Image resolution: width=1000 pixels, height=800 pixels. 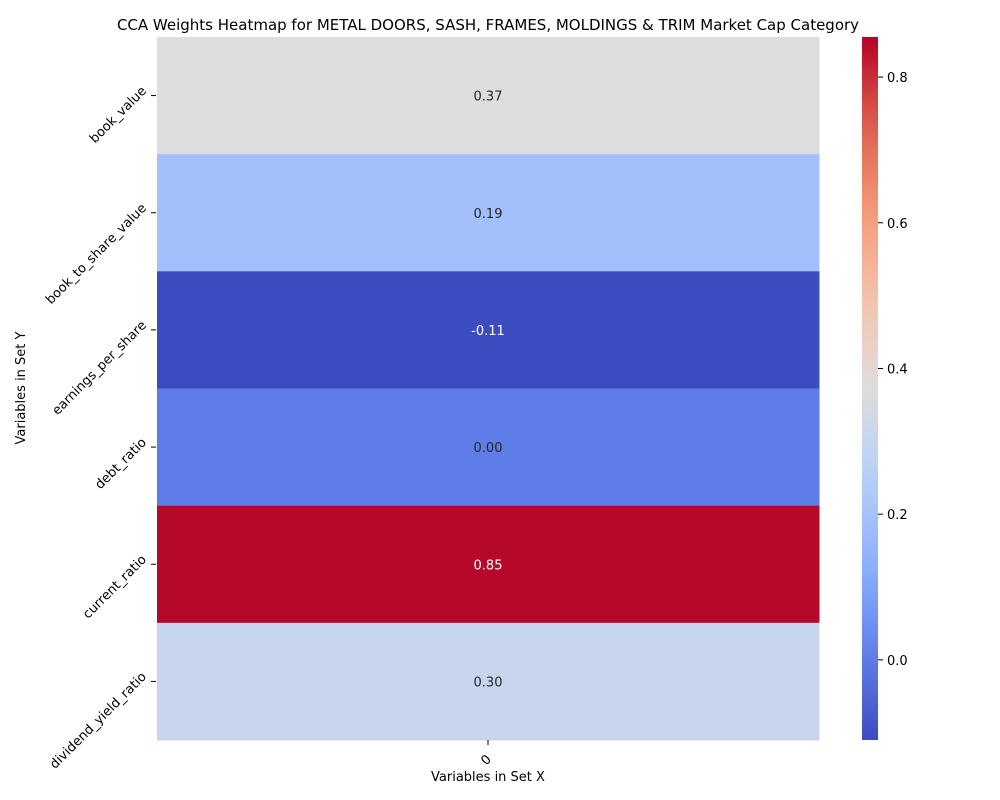 I want to click on cell-value-label: -0.11, so click(x=488, y=331).